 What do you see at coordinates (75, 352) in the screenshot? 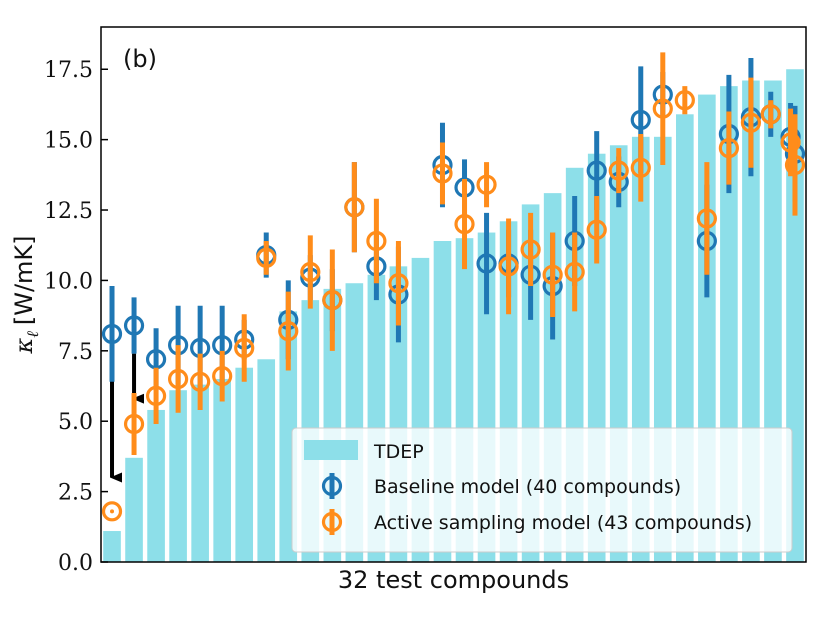
I see `y-tick-label: 7.5` at bounding box center [75, 352].